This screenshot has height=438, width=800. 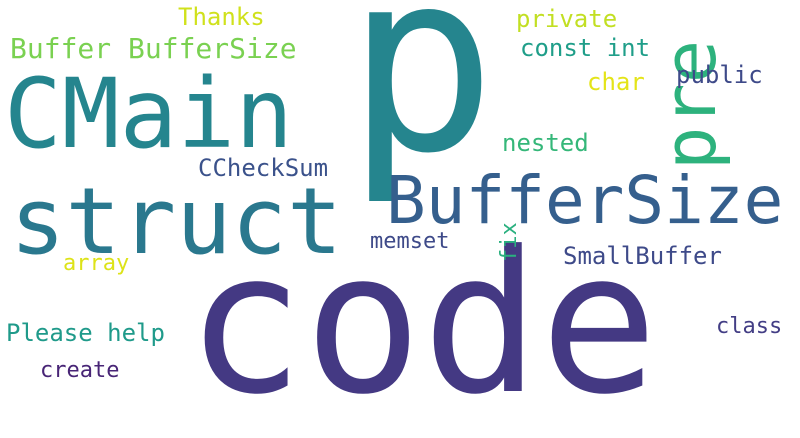 I want to click on word-thanks: Thanks, so click(x=221, y=17).